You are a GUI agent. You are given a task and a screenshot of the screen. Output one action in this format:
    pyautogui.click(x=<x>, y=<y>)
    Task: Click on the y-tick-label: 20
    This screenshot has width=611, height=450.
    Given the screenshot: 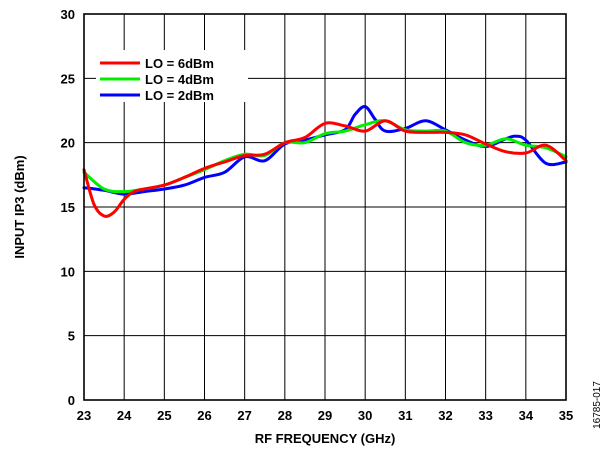 What is the action you would take?
    pyautogui.click(x=68, y=143)
    